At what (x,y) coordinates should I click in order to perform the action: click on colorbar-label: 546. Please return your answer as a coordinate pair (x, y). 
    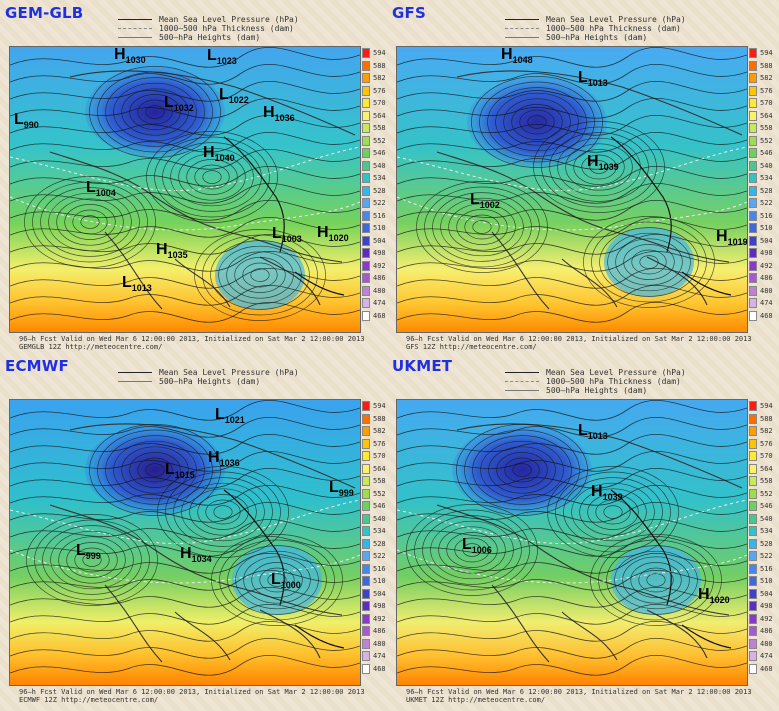
    Looking at the image, I should click on (766, 506).